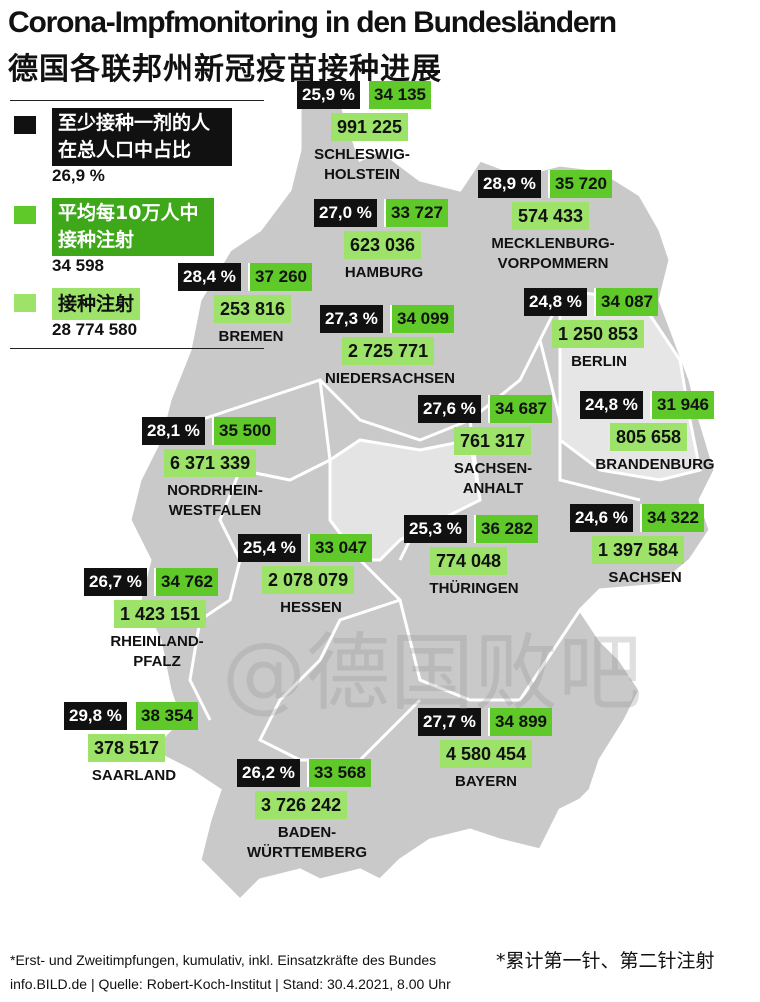  I want to click on state-share: 27,7 %, so click(449, 722).